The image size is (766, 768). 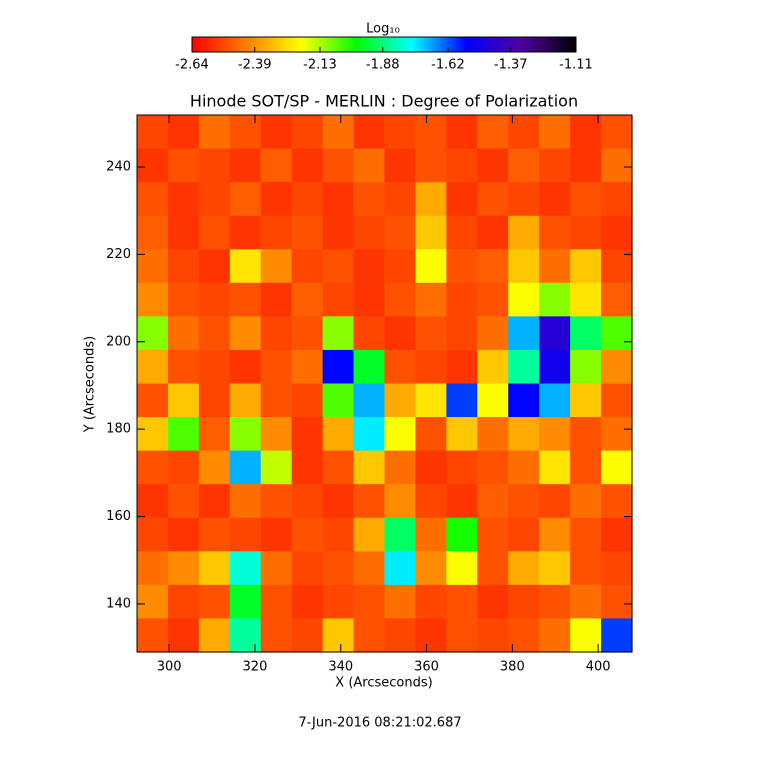 What do you see at coordinates (118, 254) in the screenshot?
I see `y-tick-label: 220` at bounding box center [118, 254].